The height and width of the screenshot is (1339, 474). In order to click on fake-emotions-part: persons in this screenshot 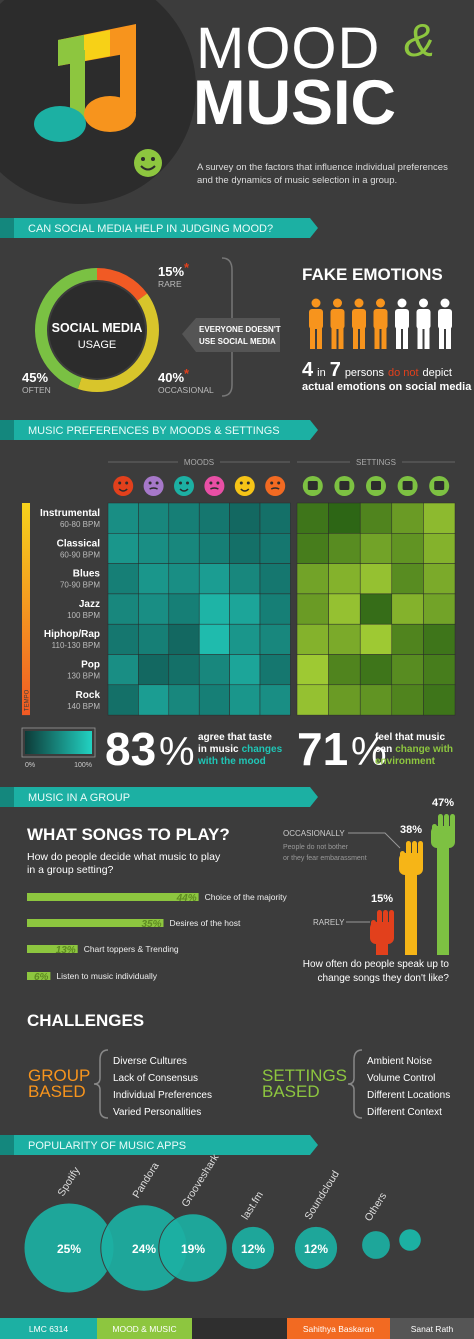, I will do `click(365, 373)`.